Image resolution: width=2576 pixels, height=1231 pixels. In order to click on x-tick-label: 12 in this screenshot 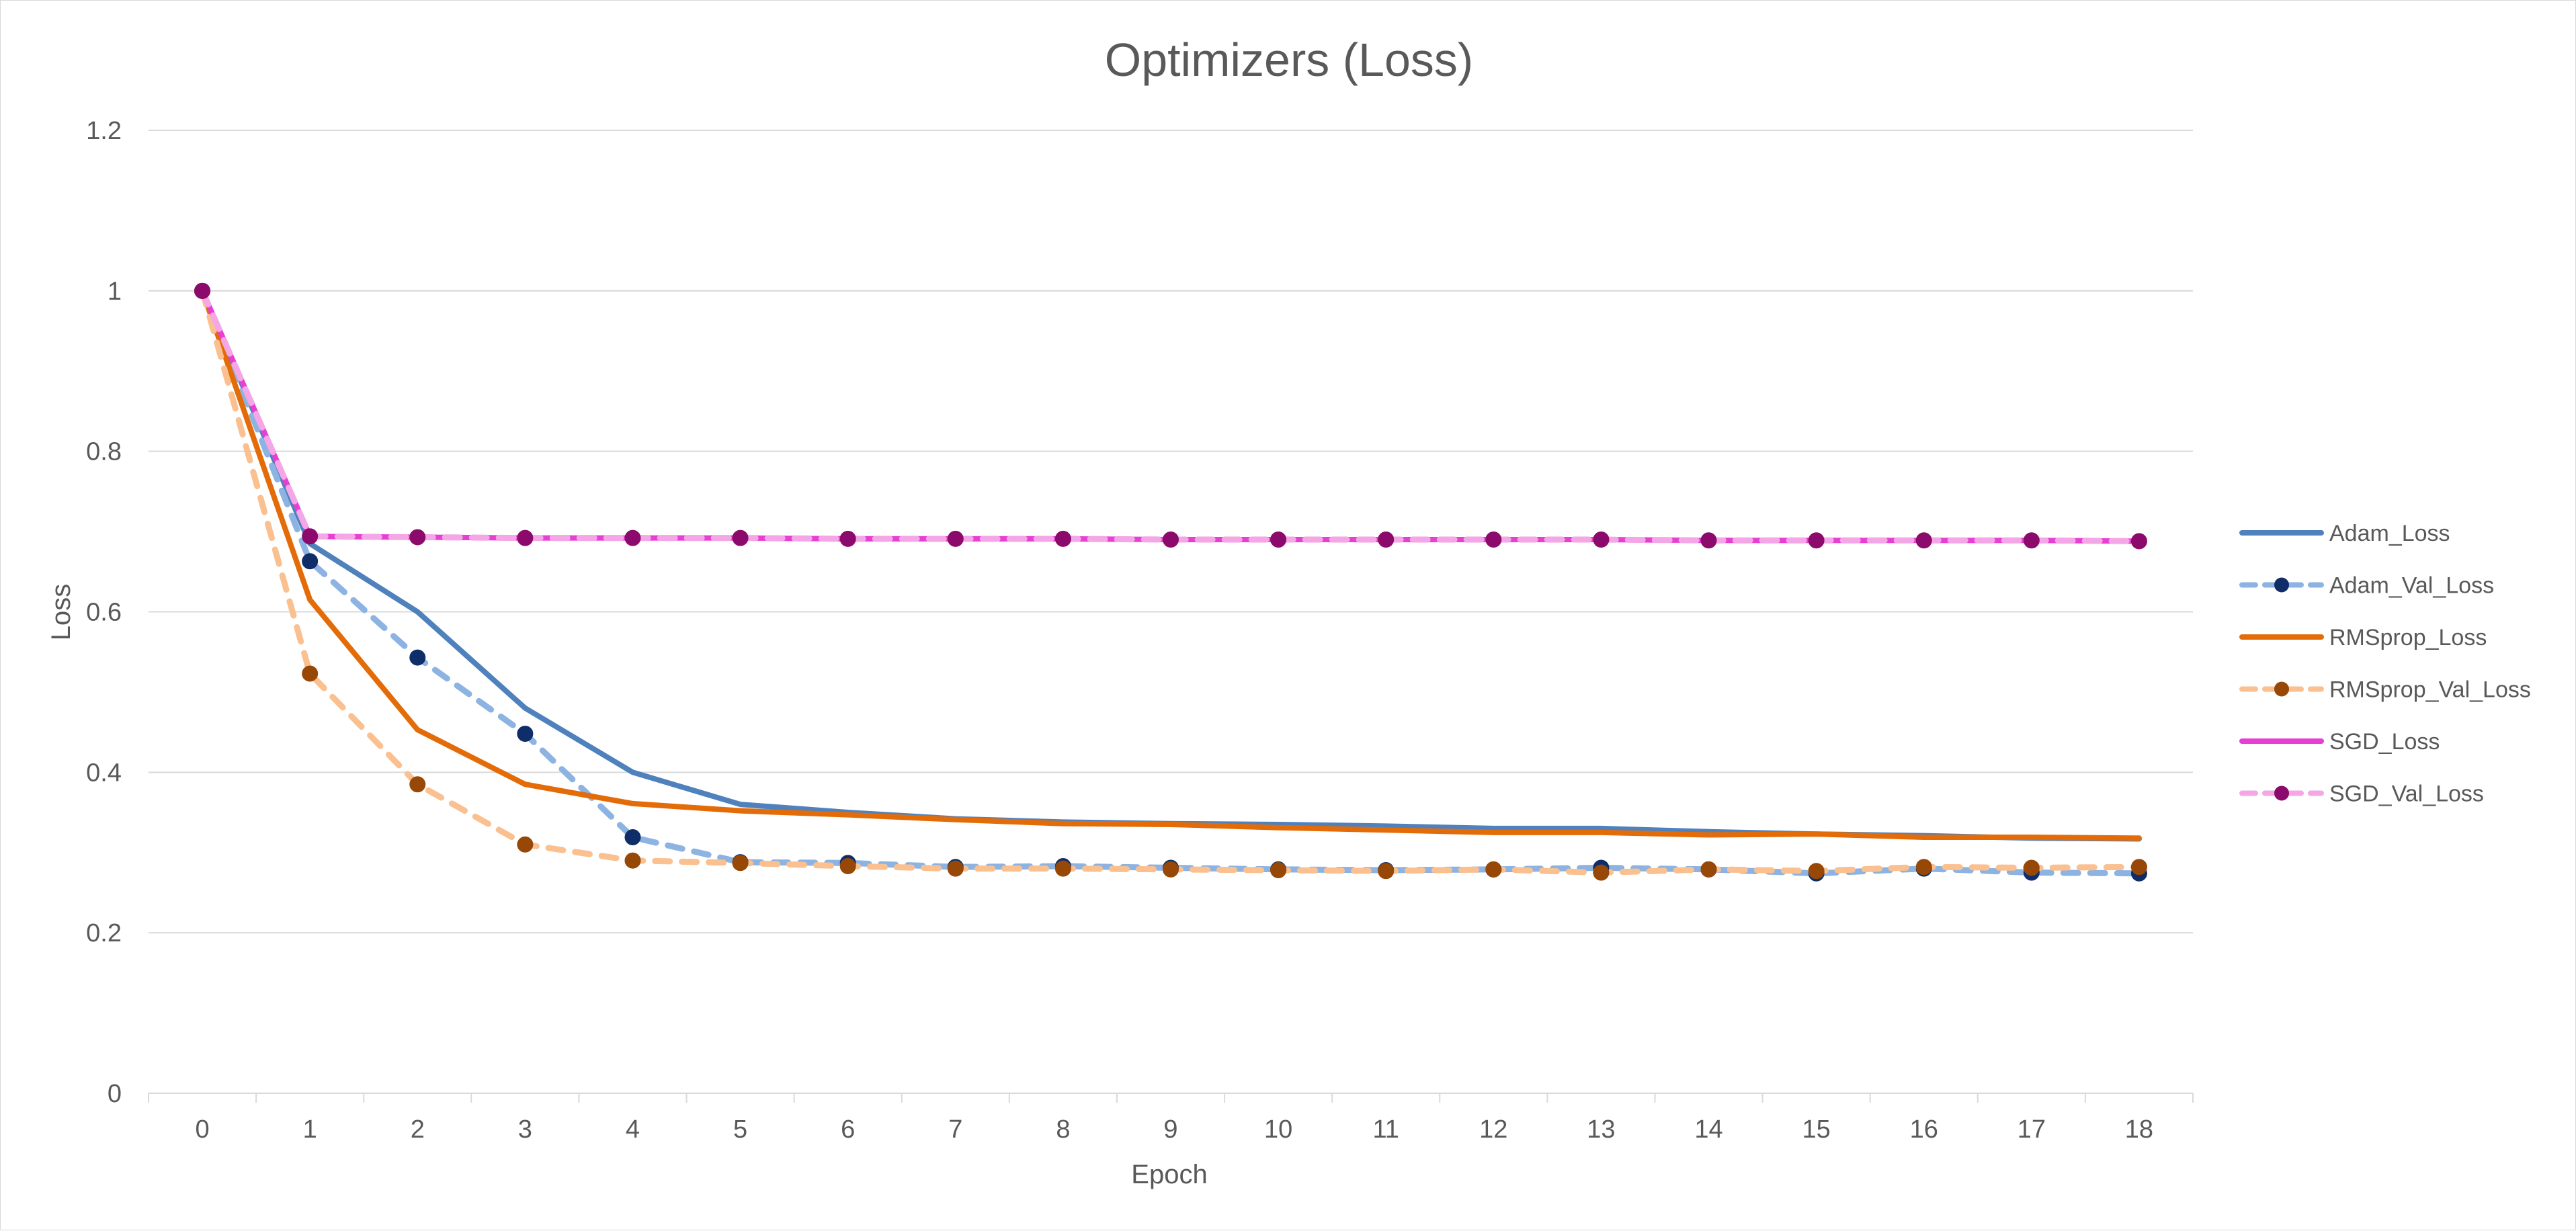, I will do `click(1493, 1130)`.